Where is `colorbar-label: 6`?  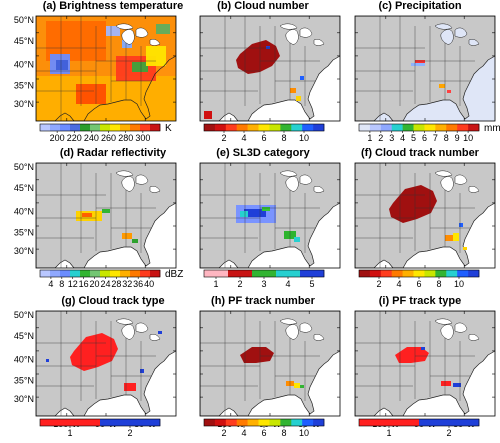 colorbar-label: 6 is located at coordinates (418, 284).